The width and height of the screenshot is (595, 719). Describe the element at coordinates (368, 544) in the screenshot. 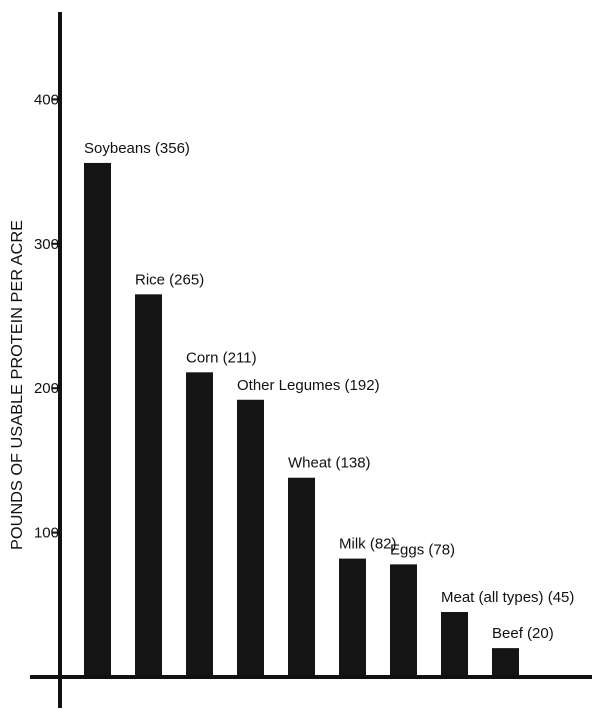

I see `bar-data-label: Milk (82)` at that location.